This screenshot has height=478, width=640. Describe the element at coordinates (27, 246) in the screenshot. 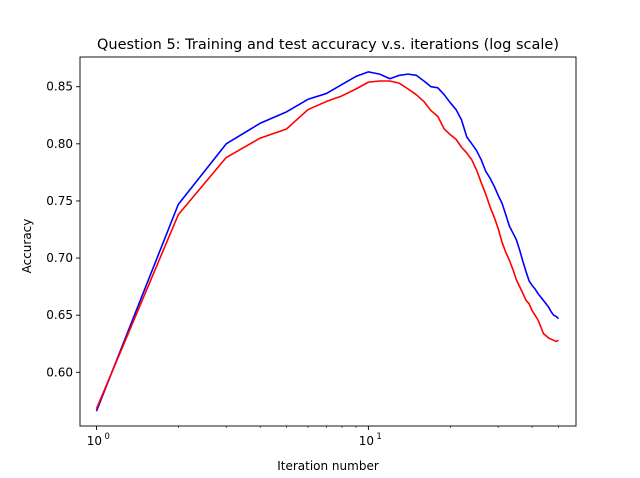

I see `y-axis-label: Accuracy` at that location.